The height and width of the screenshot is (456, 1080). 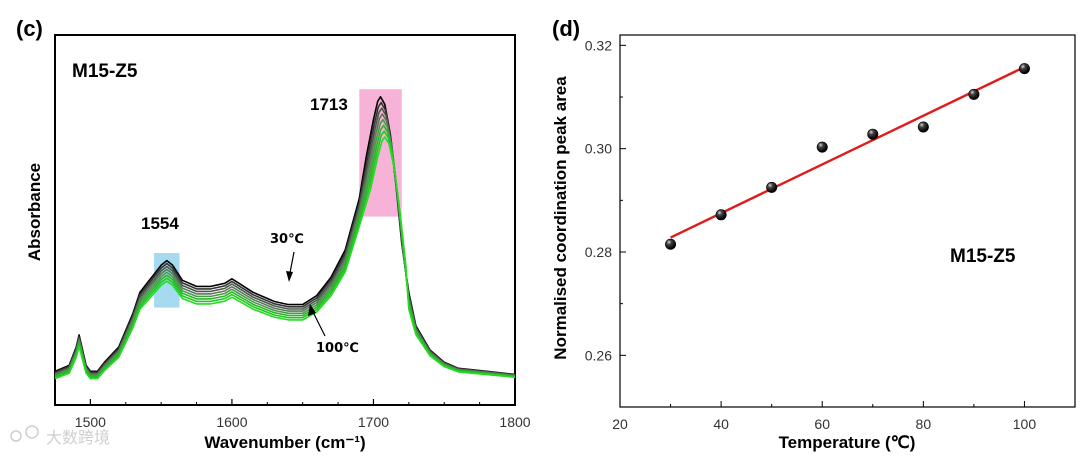 What do you see at coordinates (598, 45) in the screenshot?
I see `scatter-y-tick-label: 0.32` at bounding box center [598, 45].